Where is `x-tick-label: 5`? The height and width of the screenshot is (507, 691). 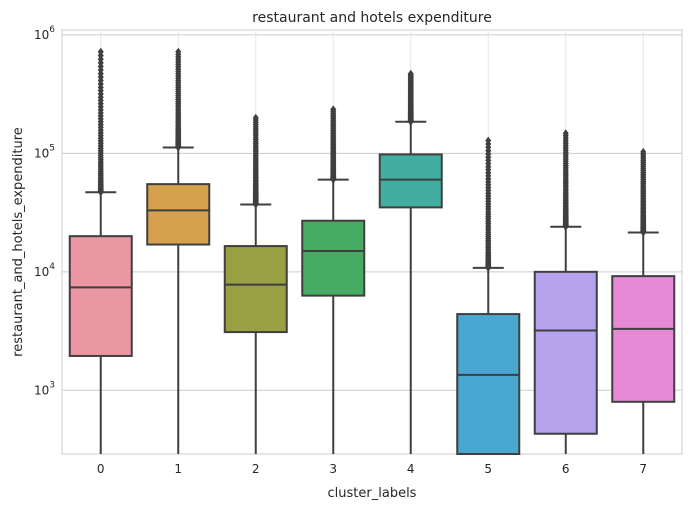 x-tick-label: 5 is located at coordinates (488, 469).